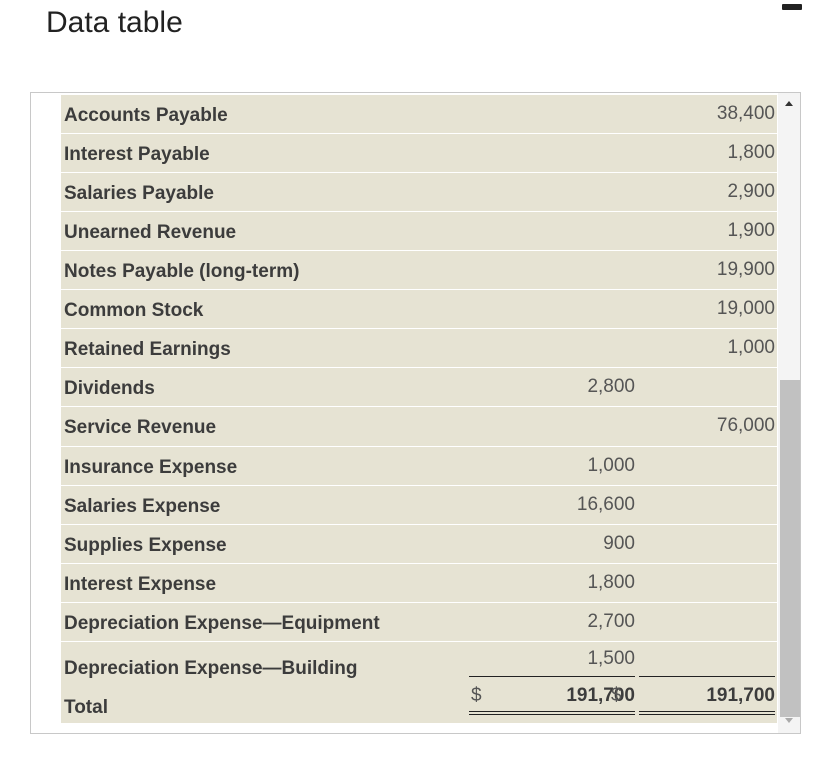 The image size is (823, 772). I want to click on account-name: Common Stock, so click(134, 310).